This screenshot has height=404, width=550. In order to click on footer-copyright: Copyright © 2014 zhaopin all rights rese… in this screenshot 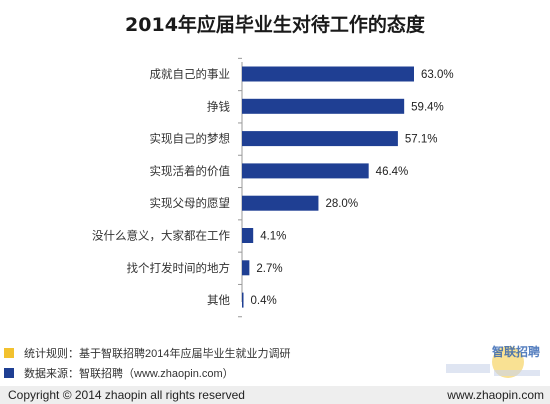, I will do `click(126, 395)`.